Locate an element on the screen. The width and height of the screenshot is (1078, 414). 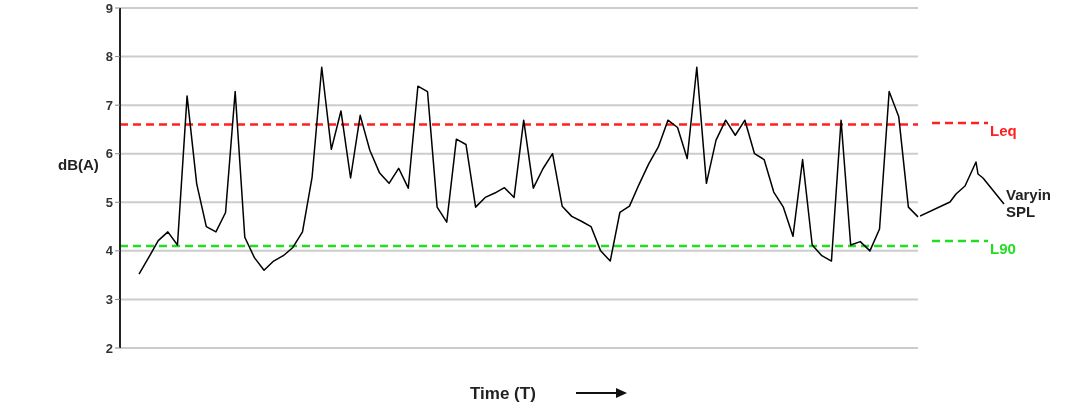
y-tick-label: 7 is located at coordinates (109, 105).